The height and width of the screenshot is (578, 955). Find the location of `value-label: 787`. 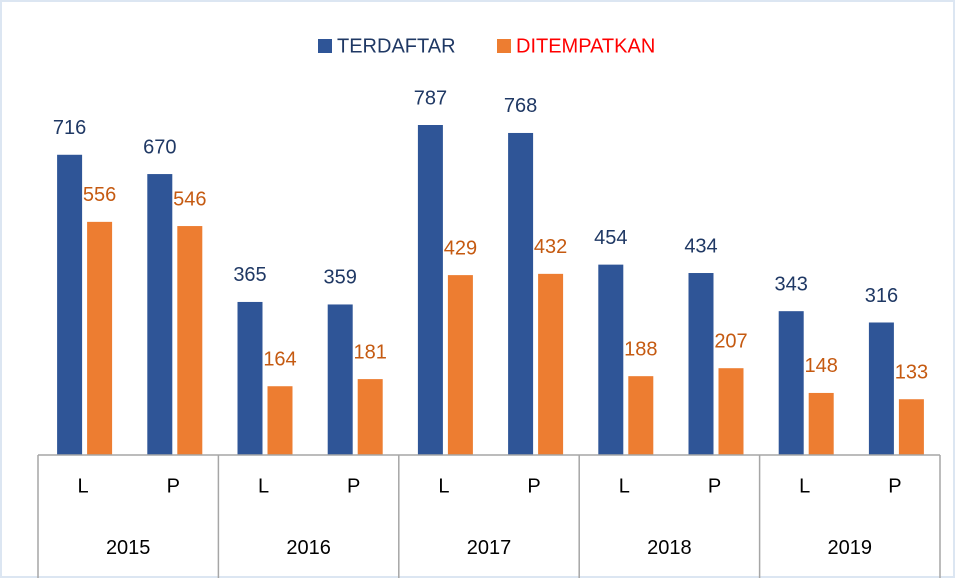

value-label: 787 is located at coordinates (430, 98).